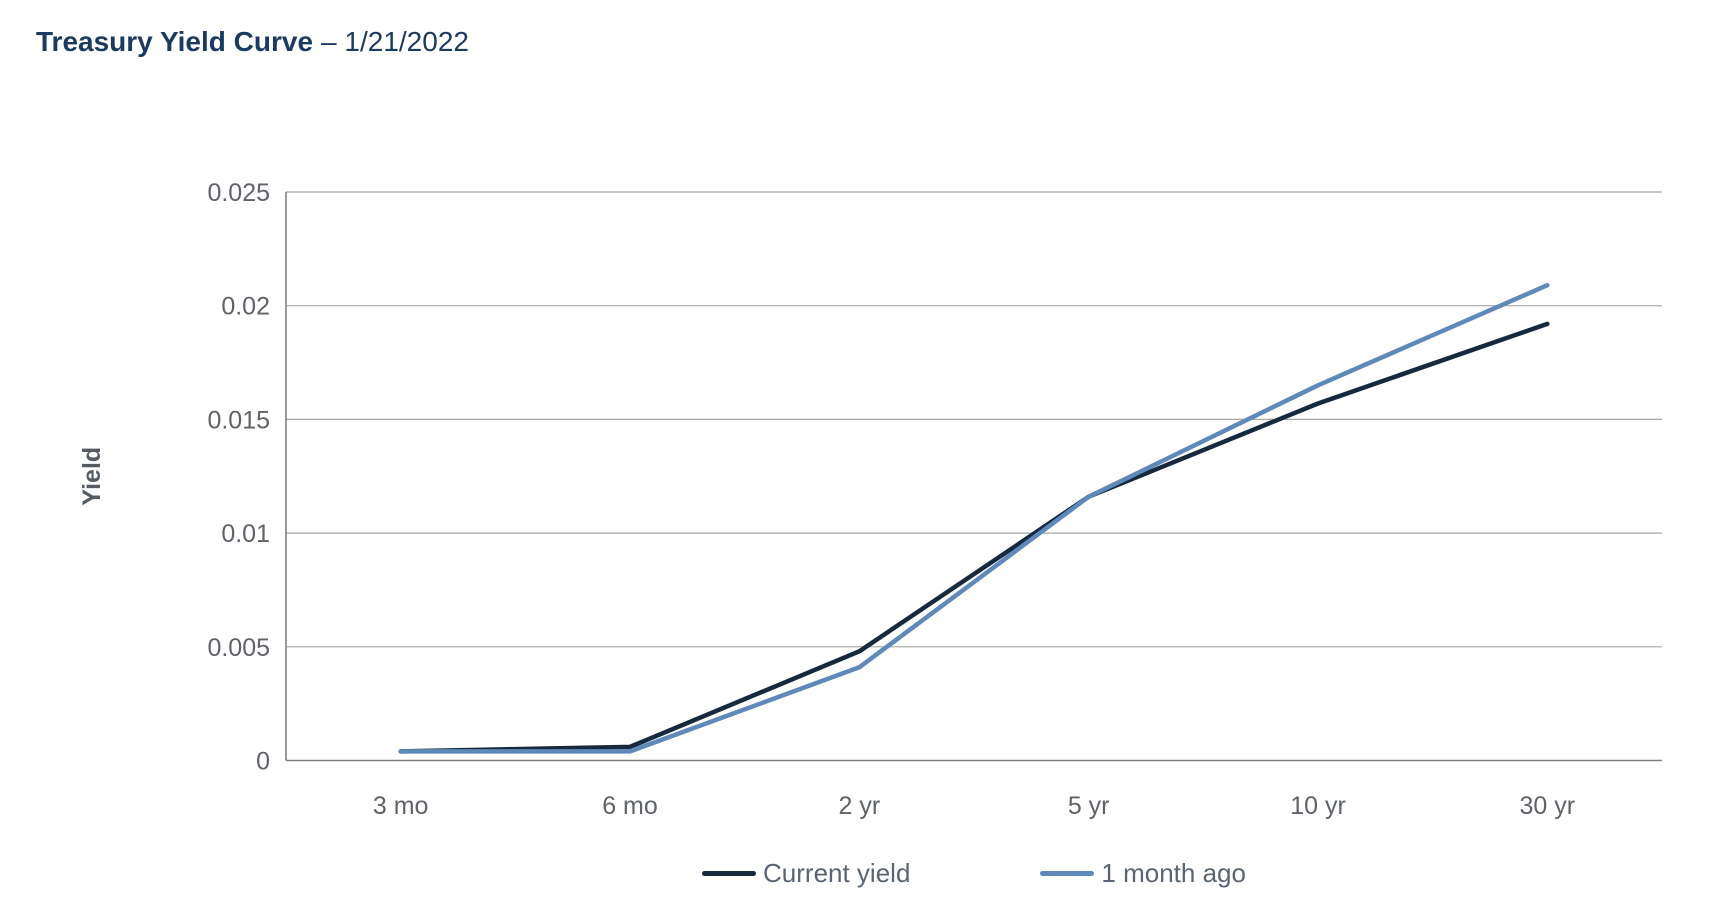  Describe the element at coordinates (974, 873) in the screenshot. I see `chart-legend: Current yield 1 month ago` at that location.